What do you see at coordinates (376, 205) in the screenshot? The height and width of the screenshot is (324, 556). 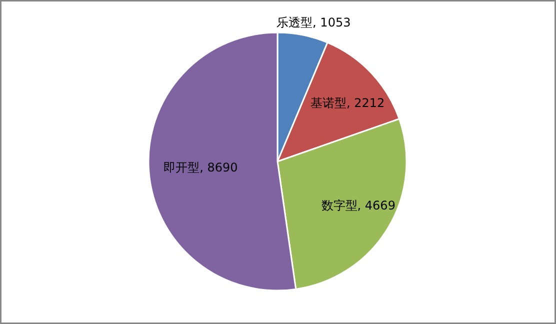 I see `data-label: , 4669` at bounding box center [376, 205].